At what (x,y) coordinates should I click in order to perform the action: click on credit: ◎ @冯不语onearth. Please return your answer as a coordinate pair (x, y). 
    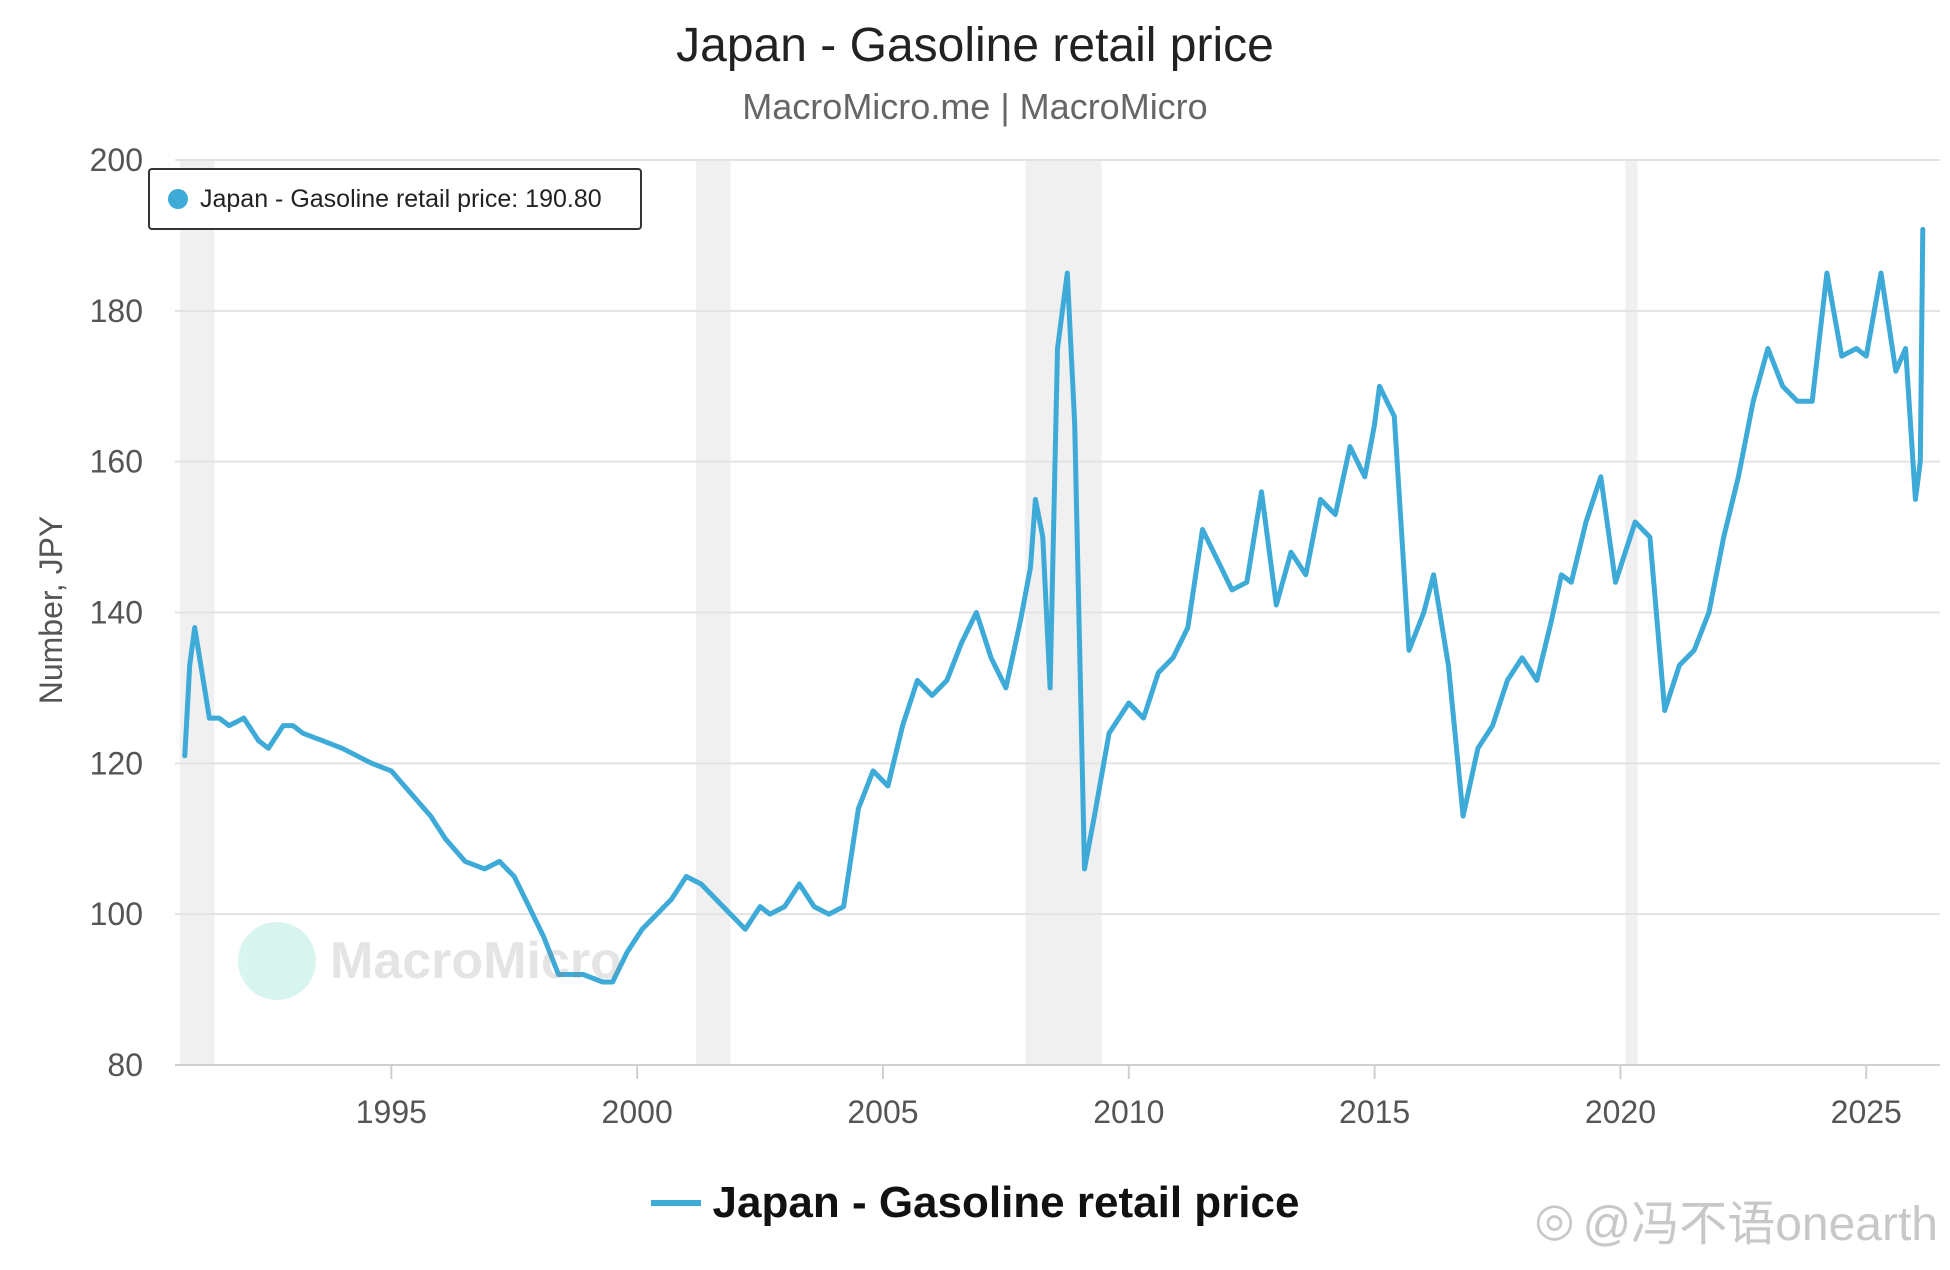
    Looking at the image, I should click on (1736, 1219).